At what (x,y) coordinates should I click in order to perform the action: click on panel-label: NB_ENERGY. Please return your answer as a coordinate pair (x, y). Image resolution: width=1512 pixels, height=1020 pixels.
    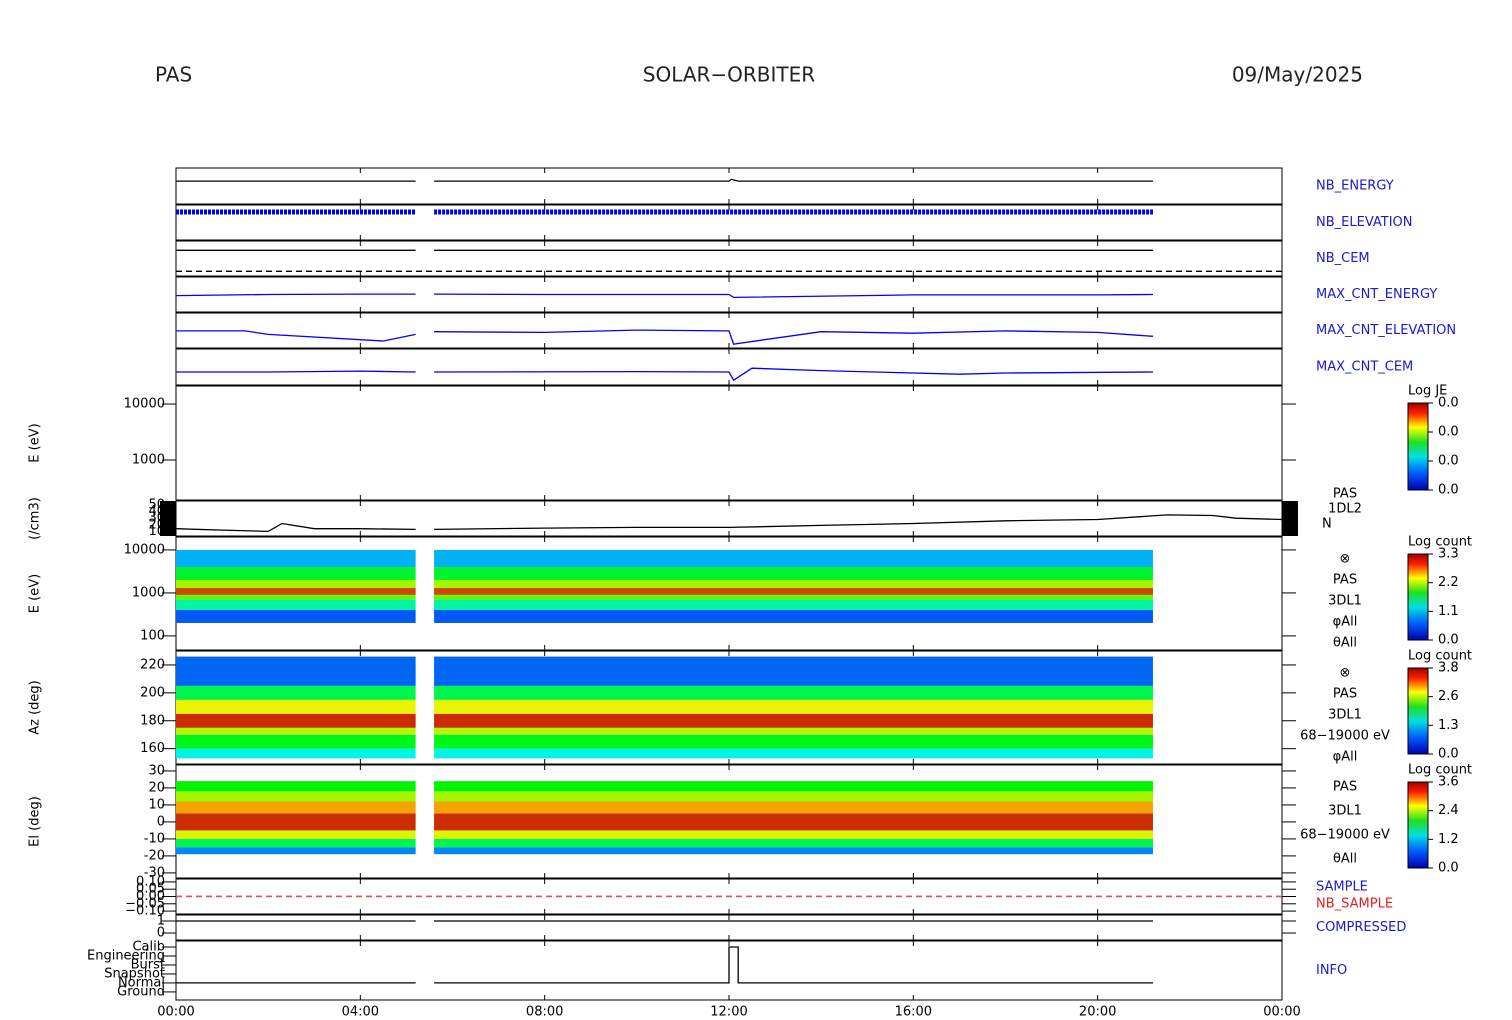
    Looking at the image, I should click on (1355, 186).